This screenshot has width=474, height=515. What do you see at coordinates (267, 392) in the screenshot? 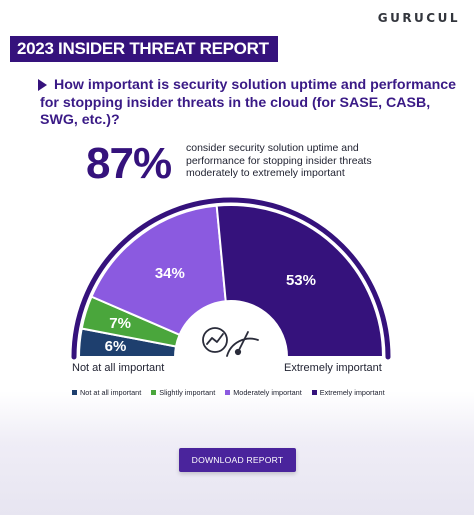
I see `legend-label: Moderately important` at bounding box center [267, 392].